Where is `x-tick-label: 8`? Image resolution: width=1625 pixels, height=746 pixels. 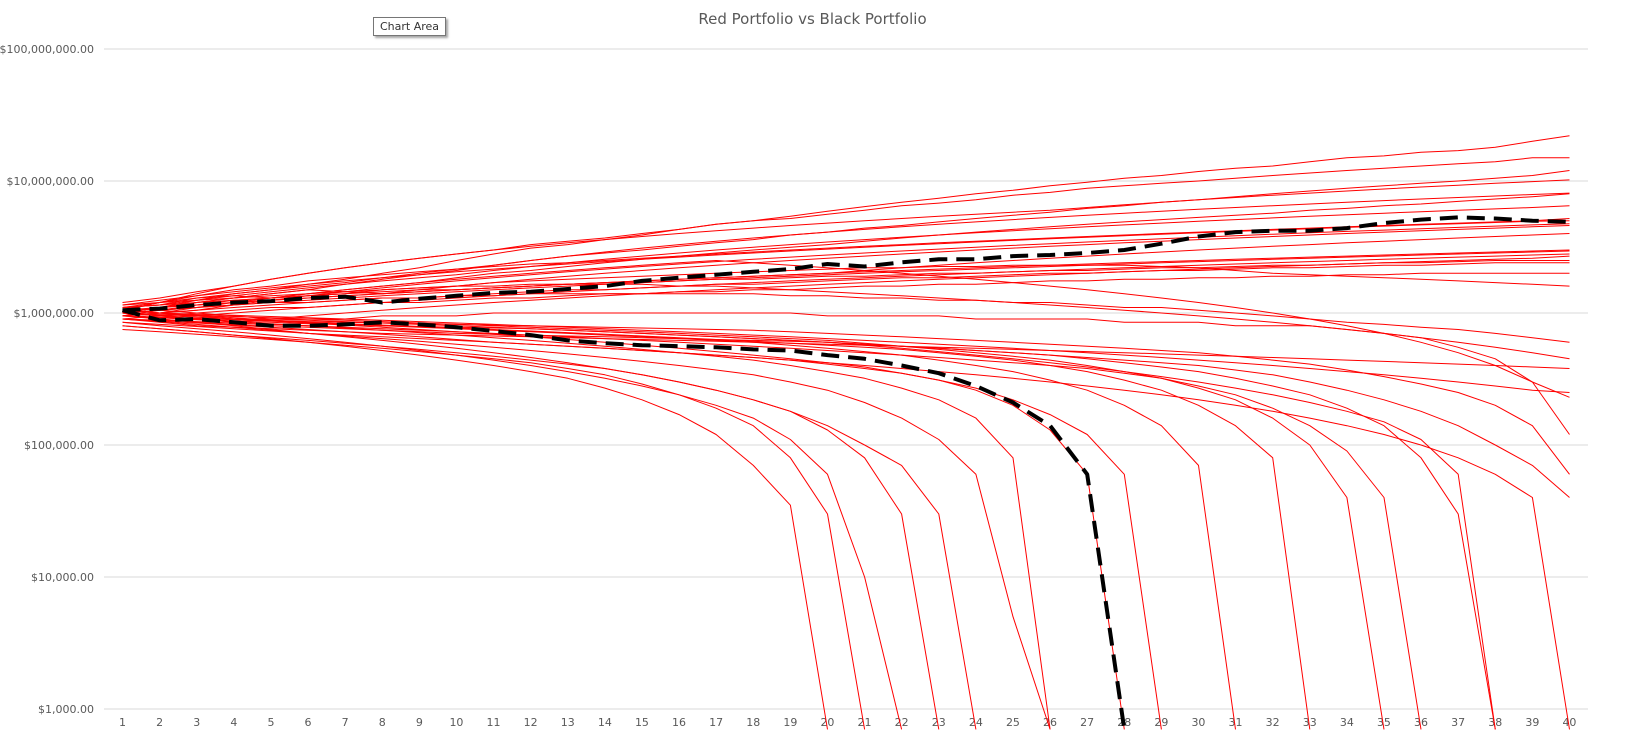
x-tick-label: 8 is located at coordinates (382, 722).